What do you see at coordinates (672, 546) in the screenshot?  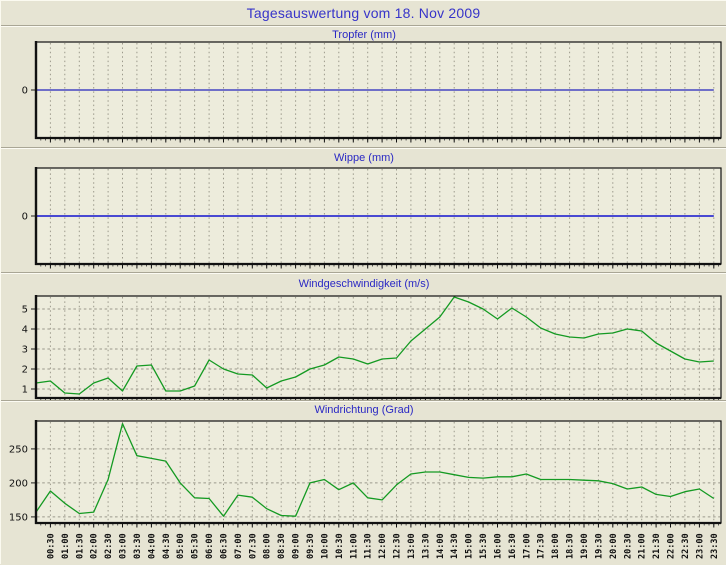 I see `svg-text: 22:00` at bounding box center [672, 546].